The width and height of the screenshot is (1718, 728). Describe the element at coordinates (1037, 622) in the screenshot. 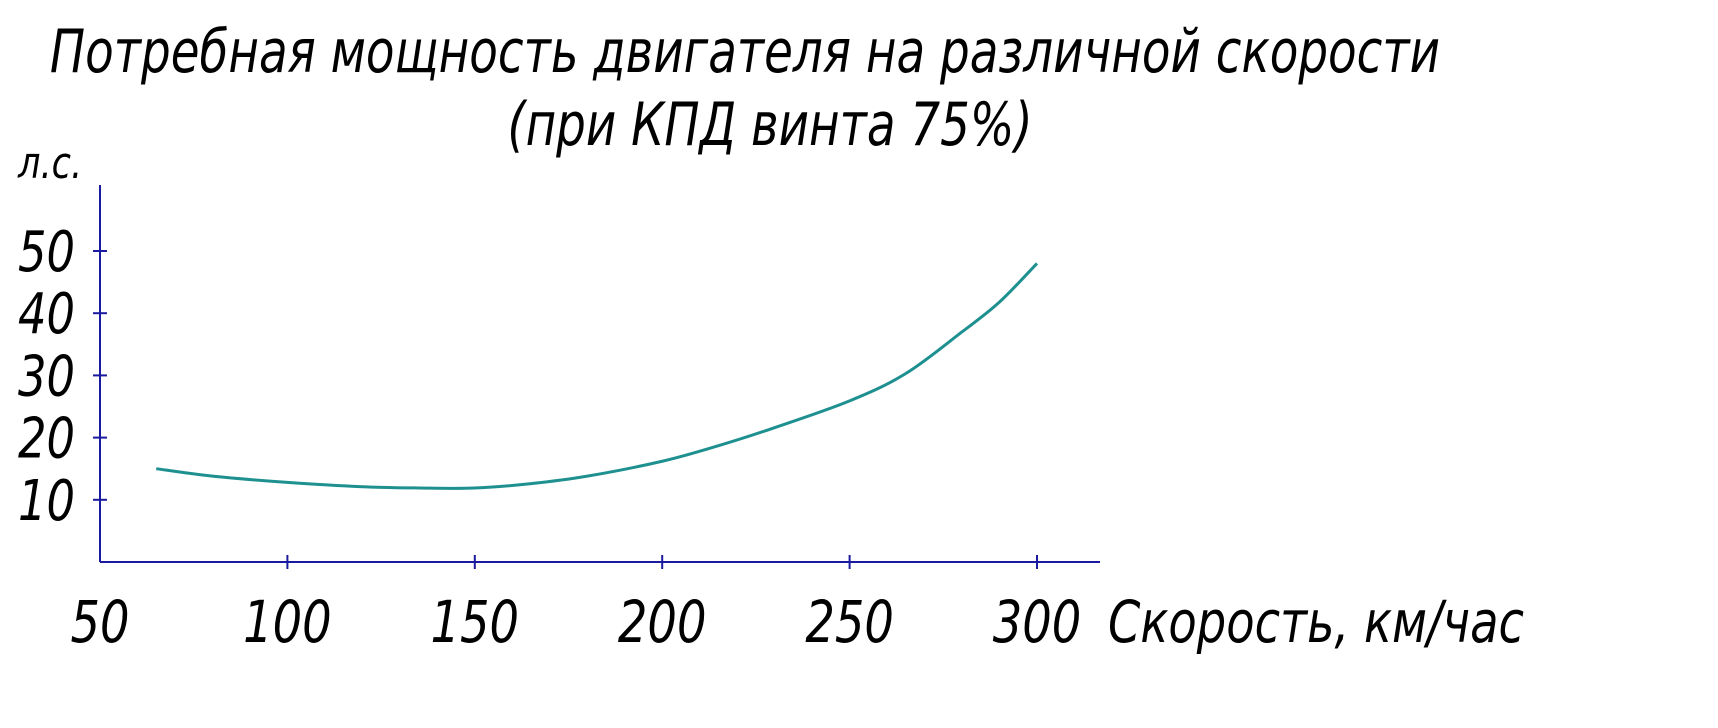

I see `x-tick-label: 300` at that location.